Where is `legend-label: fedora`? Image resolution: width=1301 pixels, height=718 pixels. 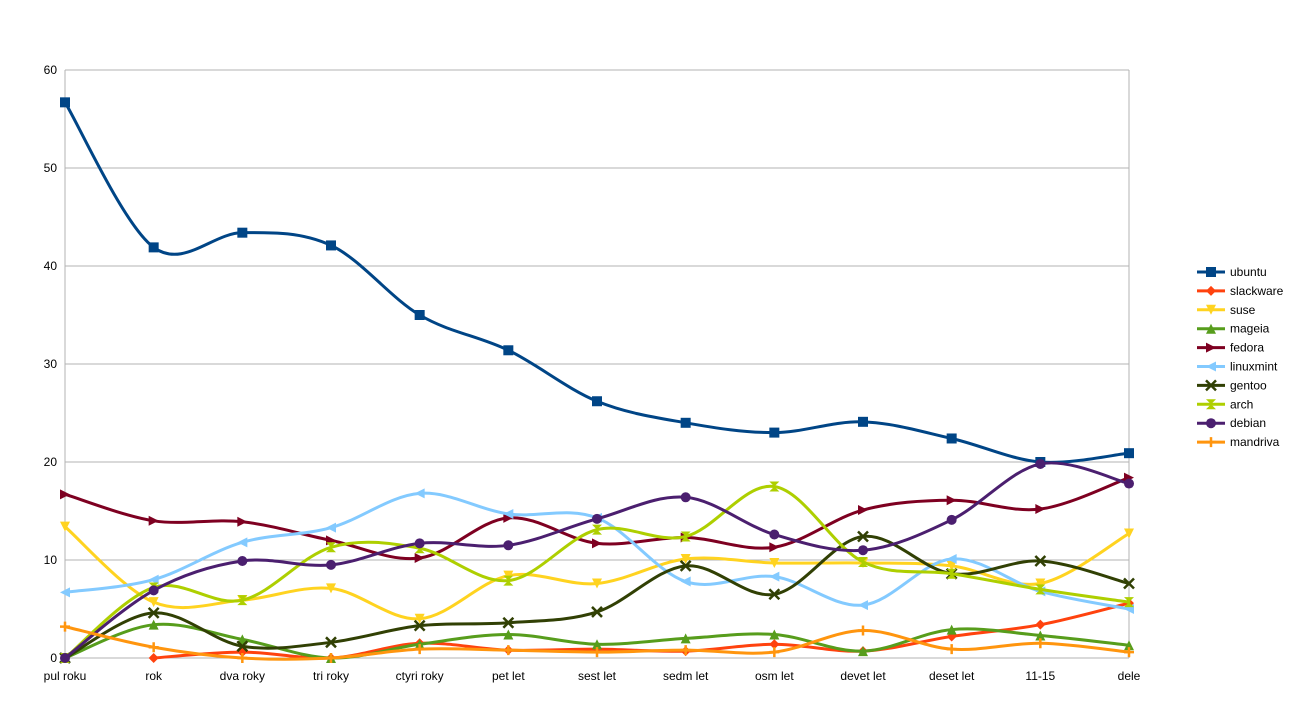
legend-label: fedora is located at coordinates (1247, 348).